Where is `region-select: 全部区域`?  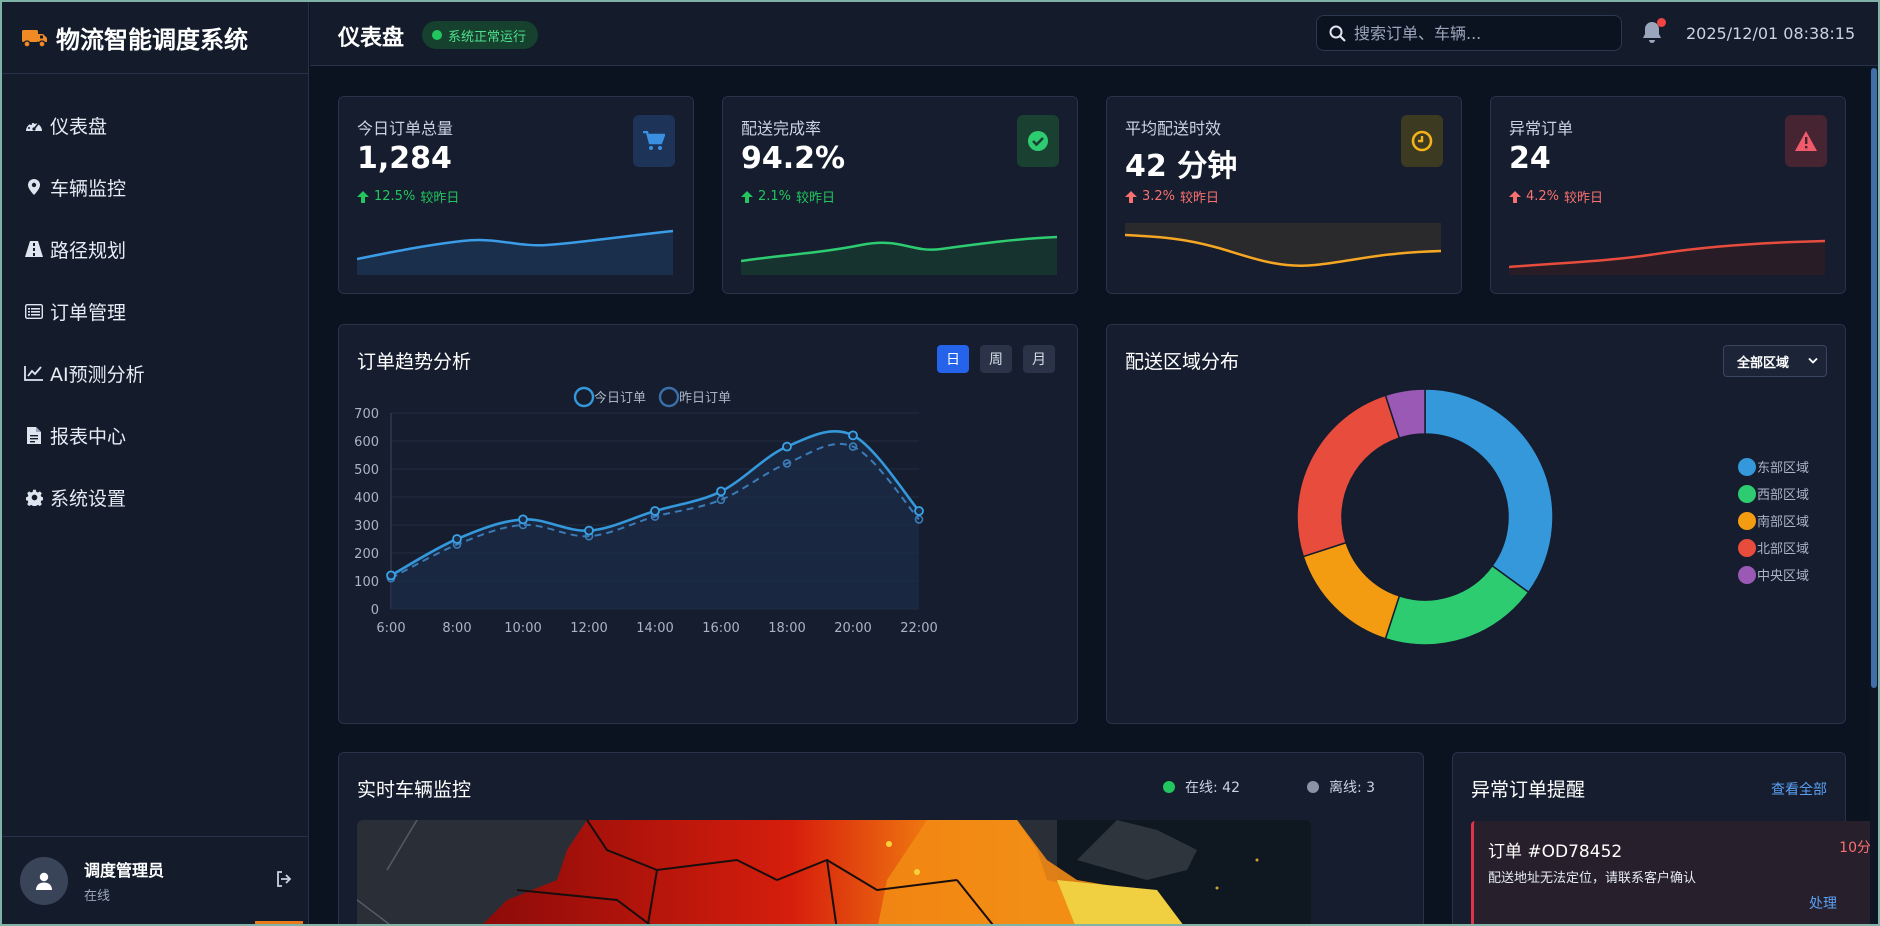 region-select: 全部区域 is located at coordinates (1775, 361).